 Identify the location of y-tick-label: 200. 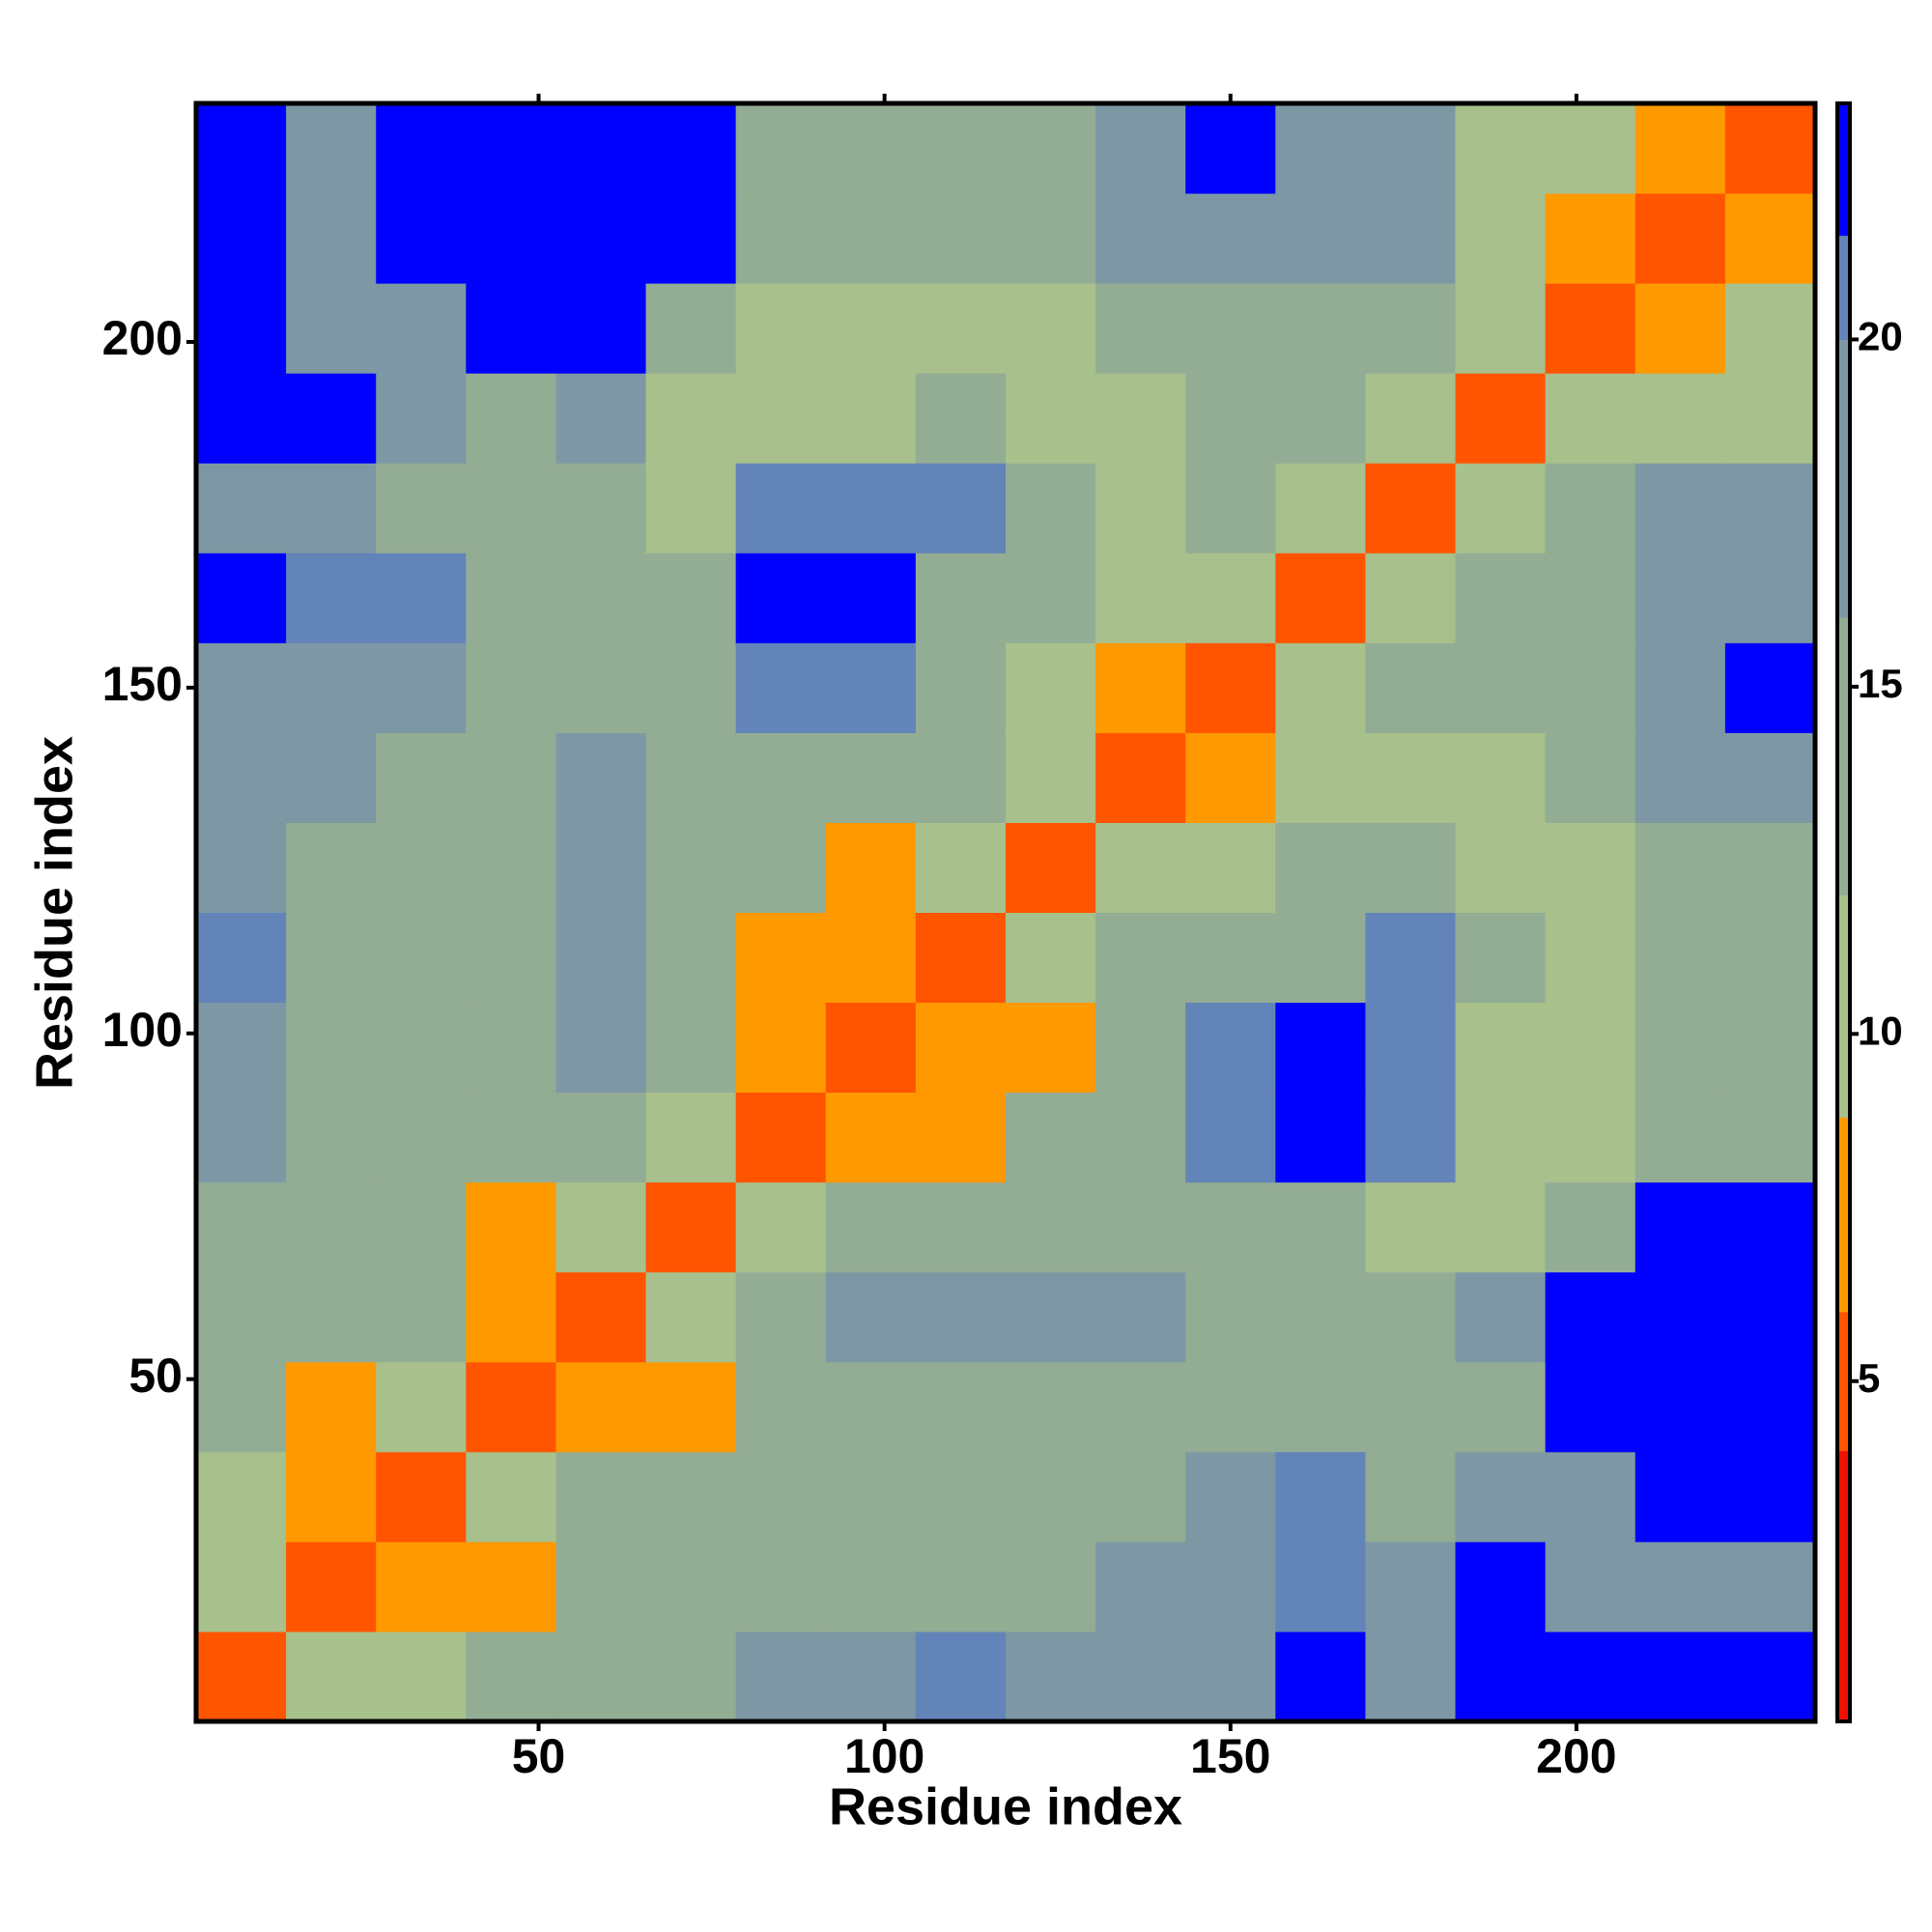
(142, 338).